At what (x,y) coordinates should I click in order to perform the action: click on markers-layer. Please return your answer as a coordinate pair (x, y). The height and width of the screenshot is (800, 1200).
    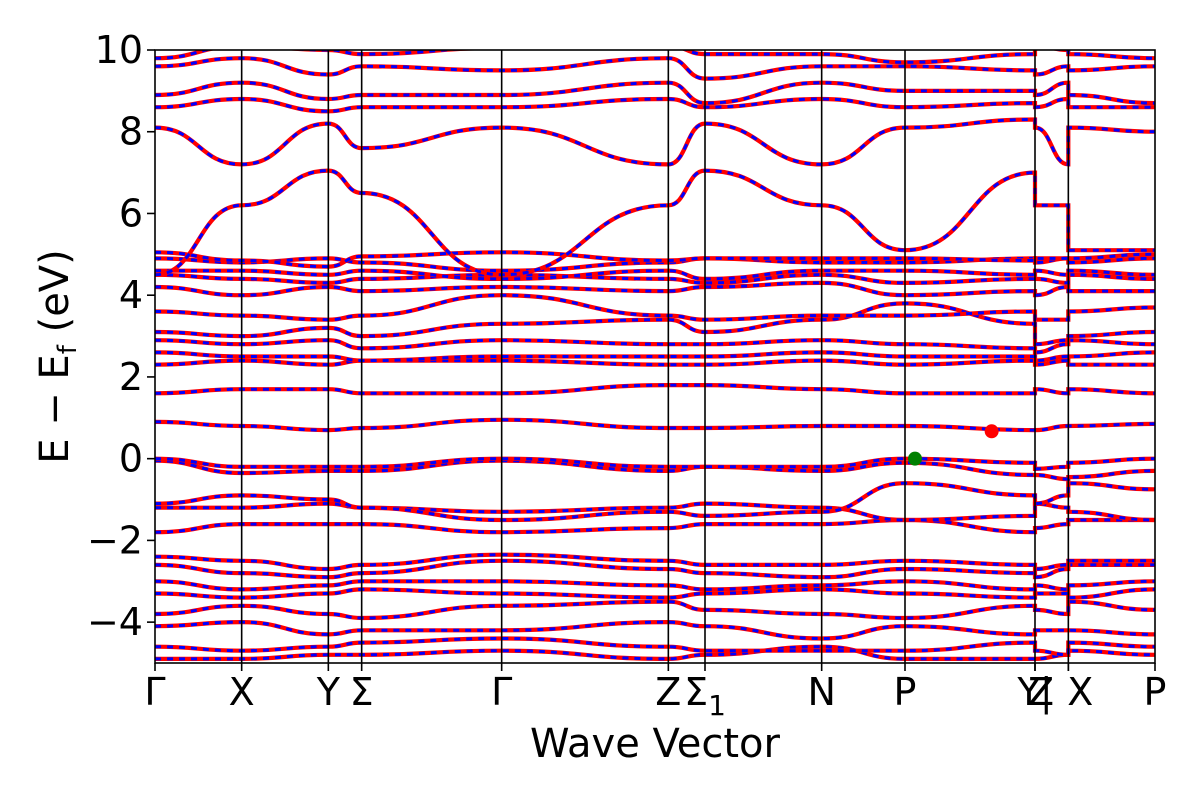
    Looking at the image, I should click on (953, 445).